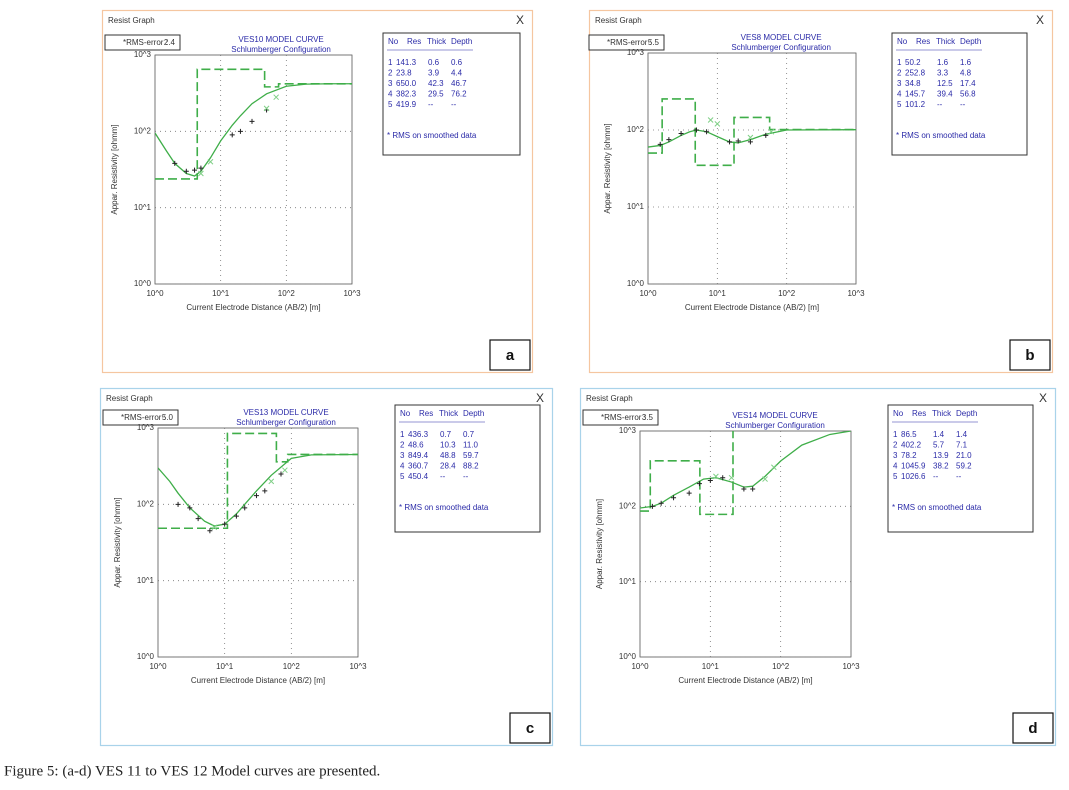  Describe the element at coordinates (448, 466) in the screenshot. I see `table-cell: 28.4` at that location.